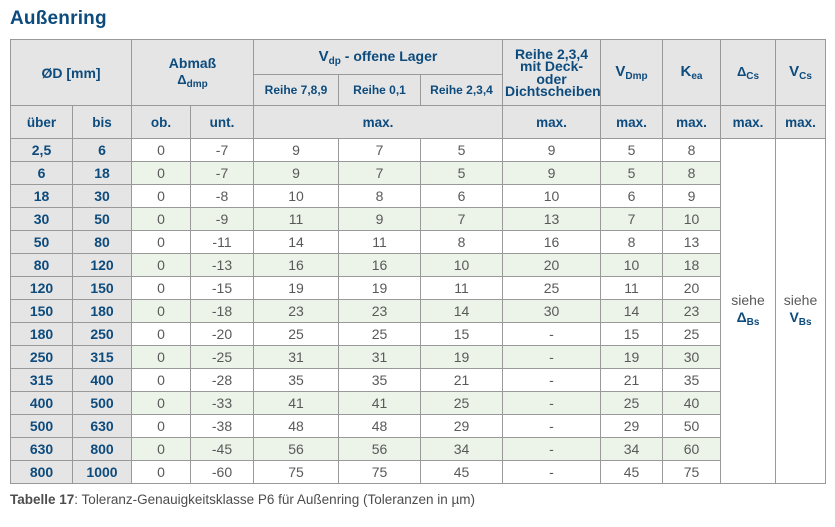 The image size is (835, 527). What do you see at coordinates (418, 357) in the screenshot?
I see `table-row: 250 315 0 -25 31 31 19-19 30` at bounding box center [418, 357].